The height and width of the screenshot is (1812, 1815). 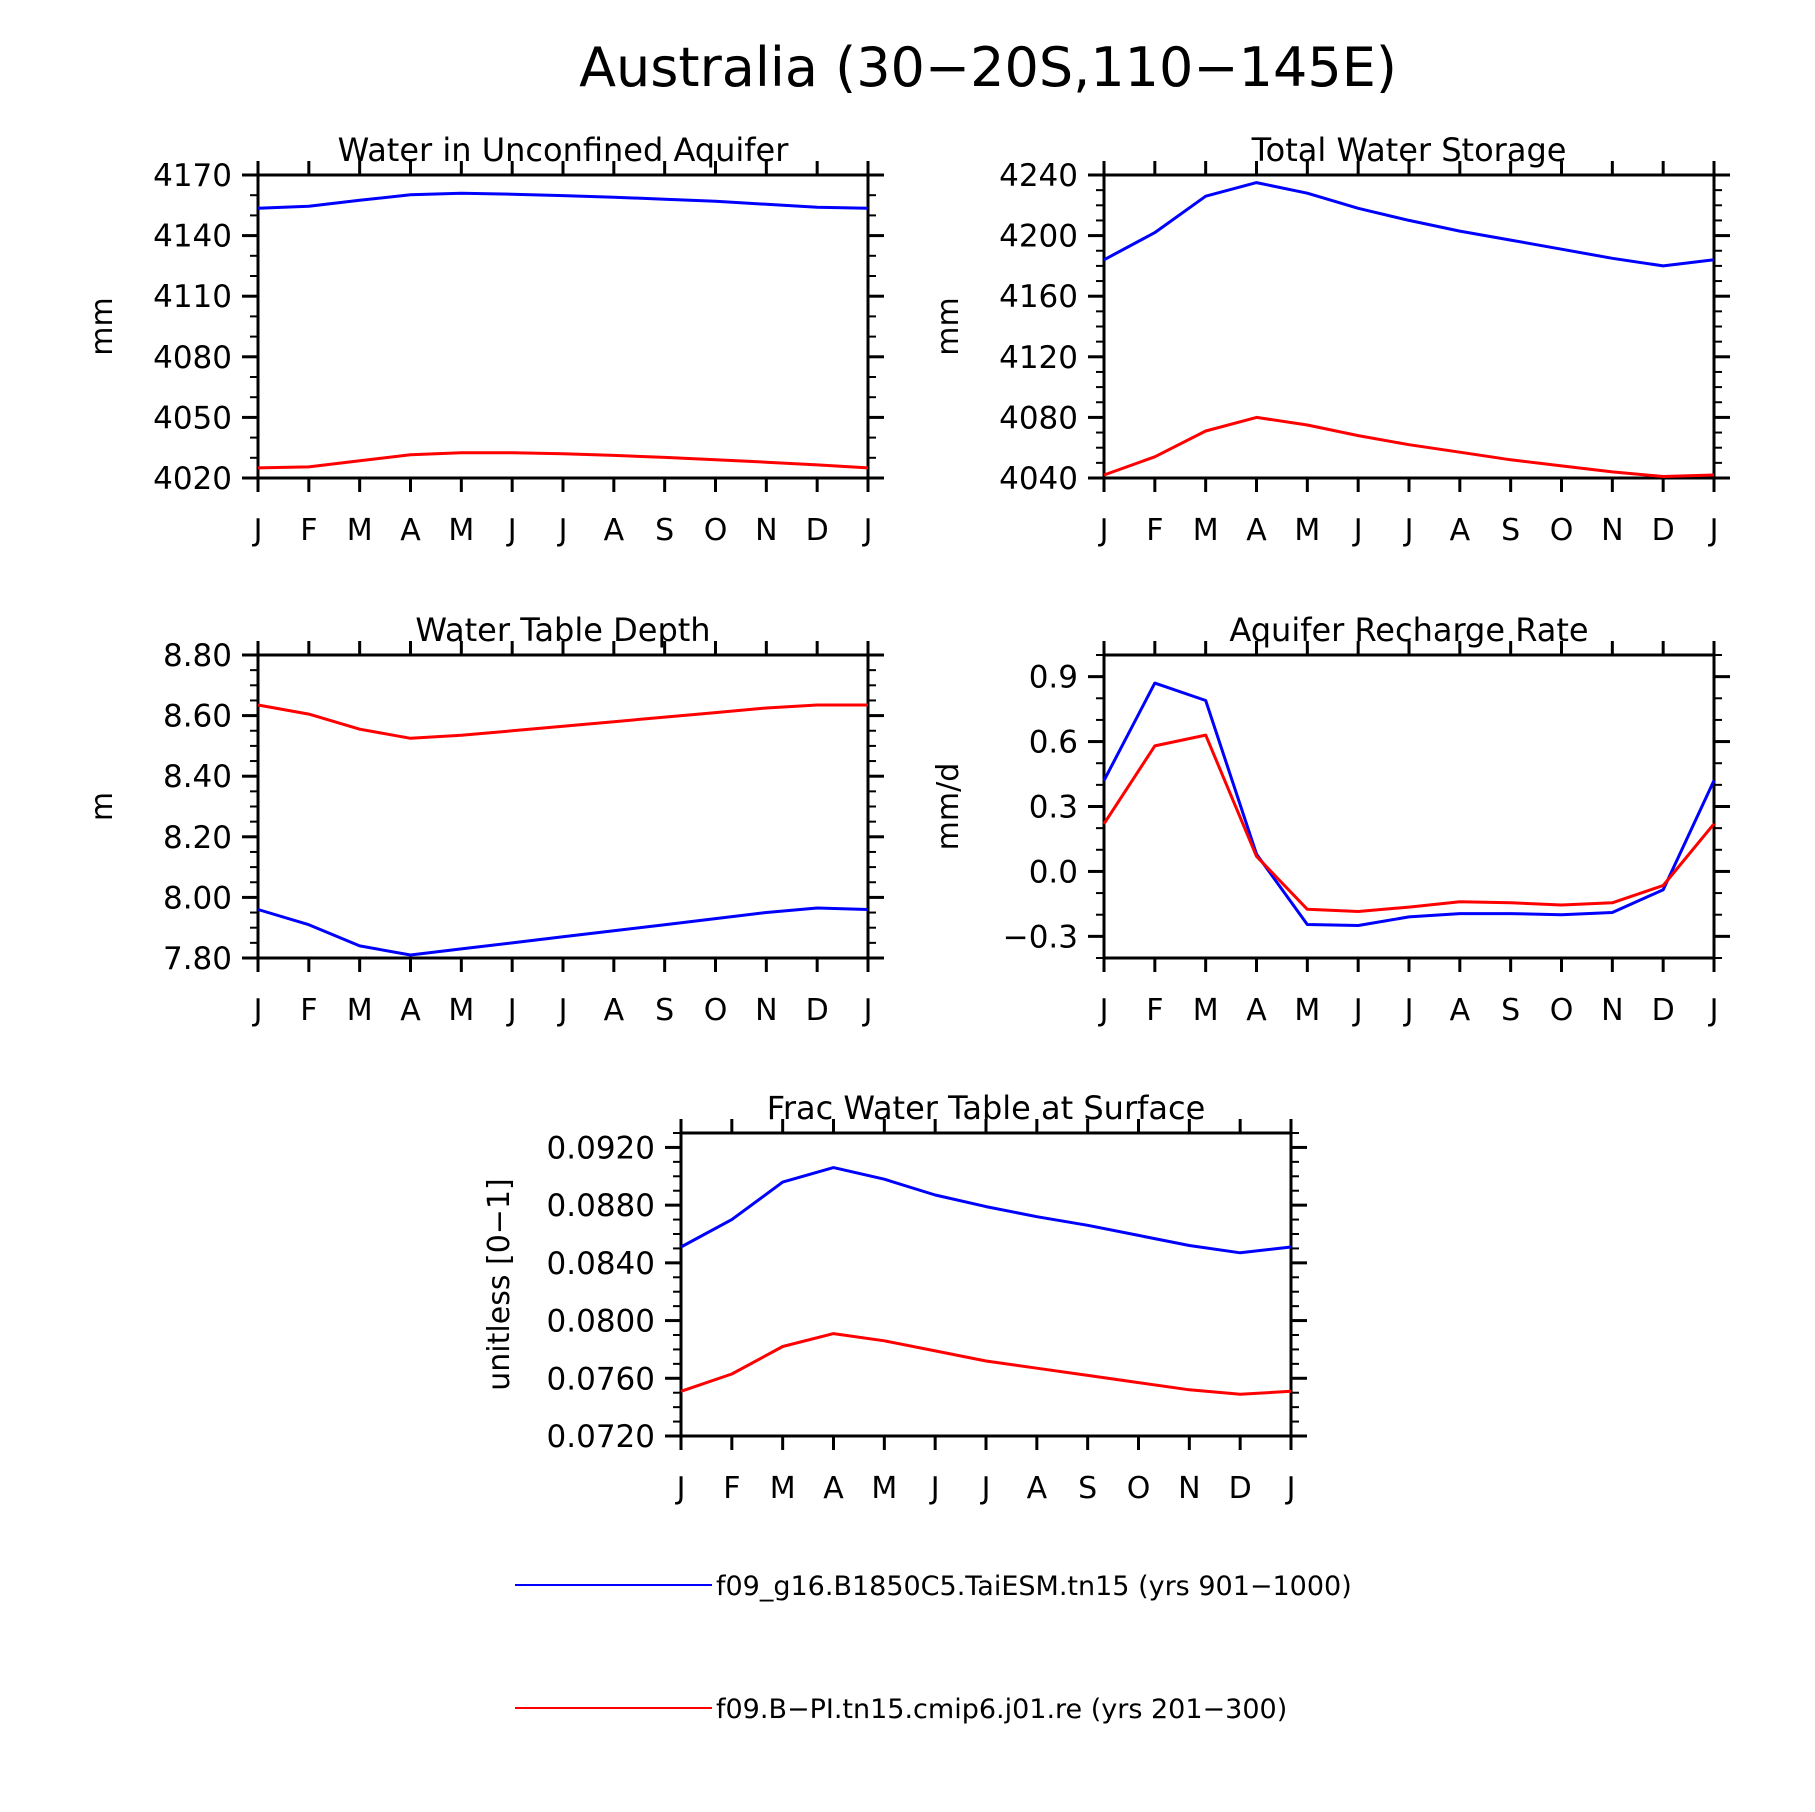 What do you see at coordinates (197, 838) in the screenshot?
I see `y-tick-label: 8.20` at bounding box center [197, 838].